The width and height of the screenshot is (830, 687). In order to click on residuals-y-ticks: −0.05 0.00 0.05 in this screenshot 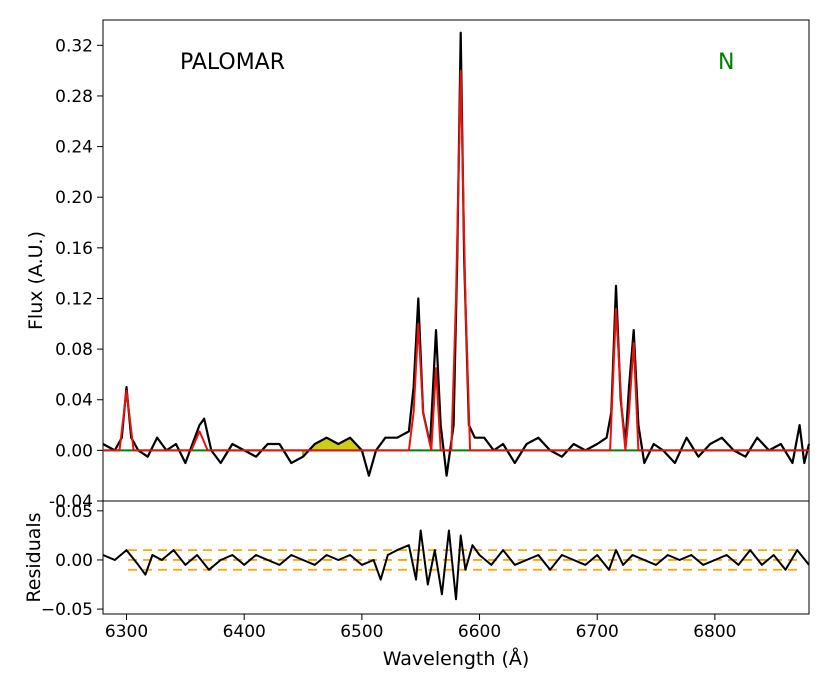, I will do `click(72, 561)`.